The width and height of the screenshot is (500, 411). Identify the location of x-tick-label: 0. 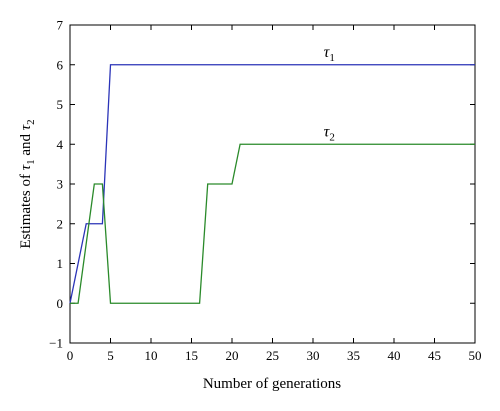
(70, 355).